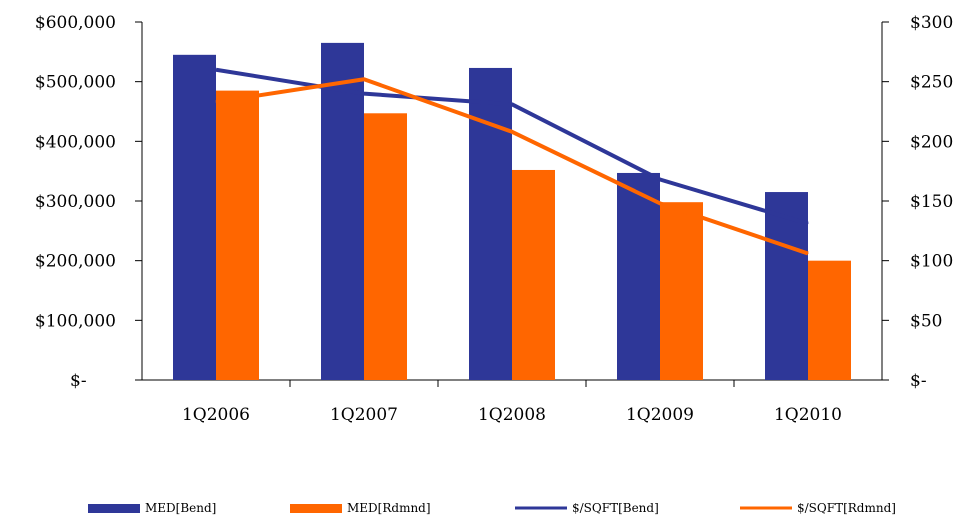 This screenshot has width=969, height=519. I want to click on bar-med-rdmnd-1q2007, so click(385, 246).